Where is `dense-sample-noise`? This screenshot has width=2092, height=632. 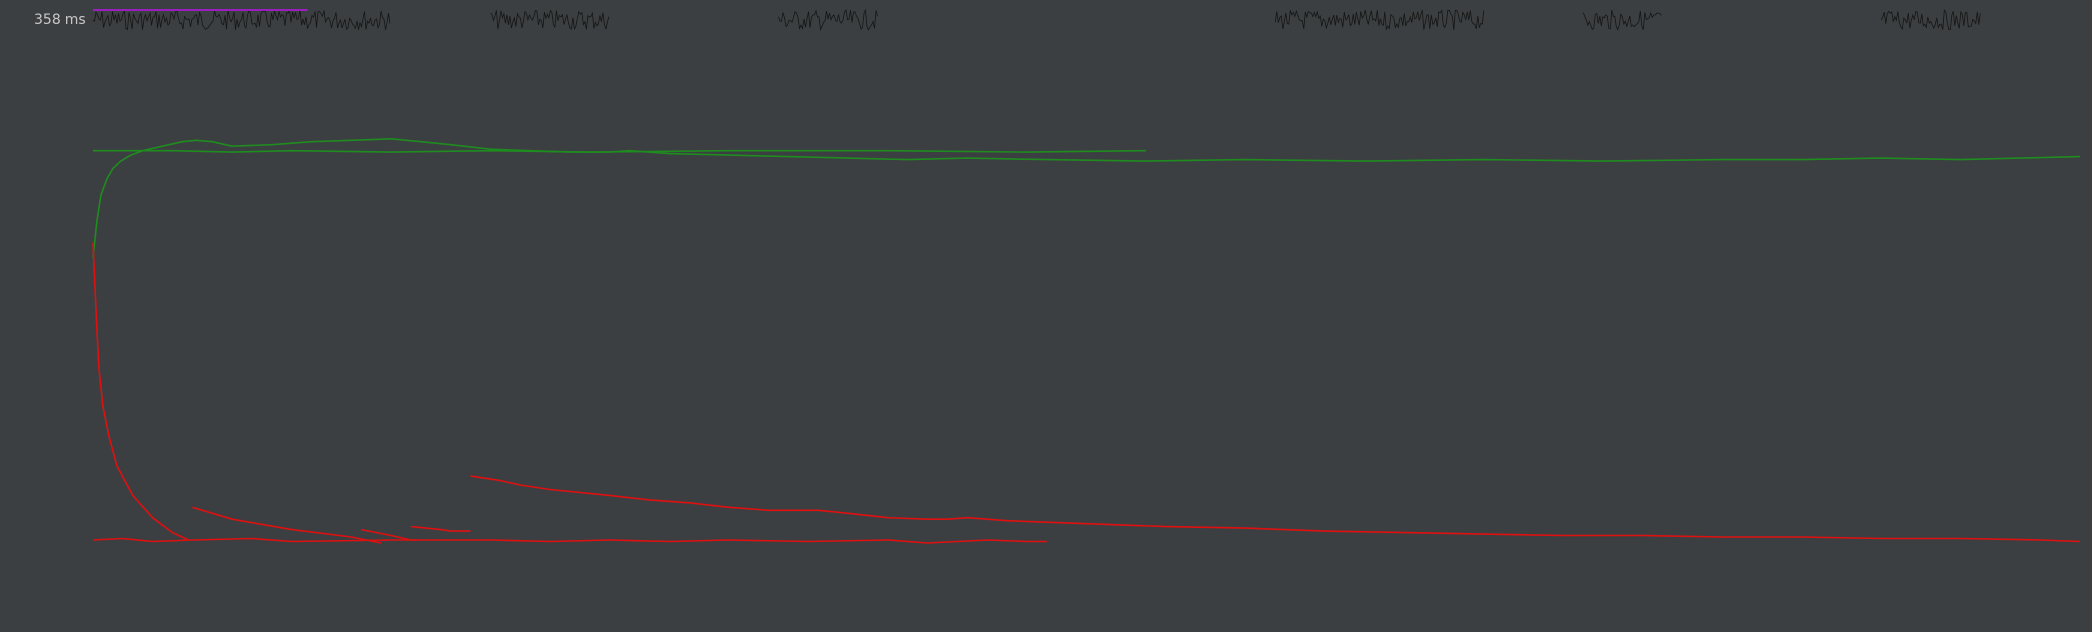
dense-sample-noise is located at coordinates (1036, 19).